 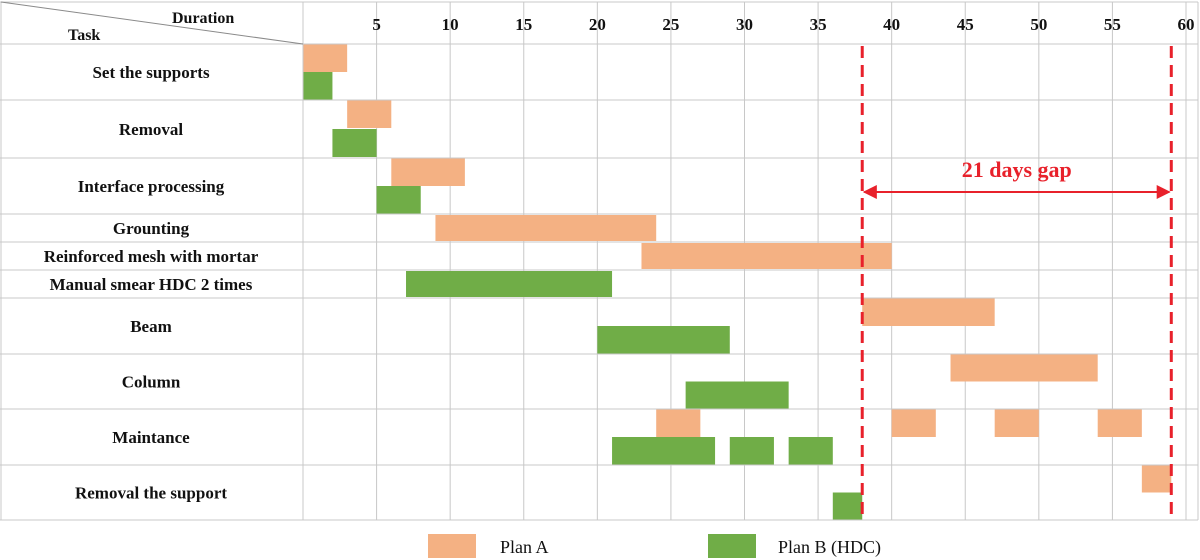 What do you see at coordinates (203, 18) in the screenshot?
I see `duration-header: Duration` at bounding box center [203, 18].